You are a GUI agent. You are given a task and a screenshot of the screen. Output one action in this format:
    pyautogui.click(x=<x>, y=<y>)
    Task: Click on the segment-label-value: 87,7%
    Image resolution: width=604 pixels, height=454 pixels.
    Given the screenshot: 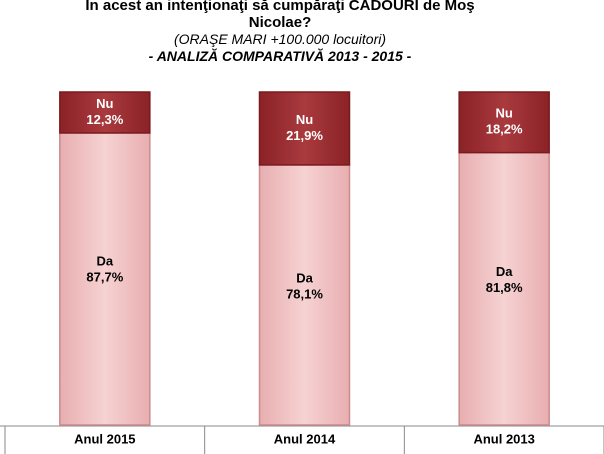 What is the action you would take?
    pyautogui.click(x=104, y=277)
    